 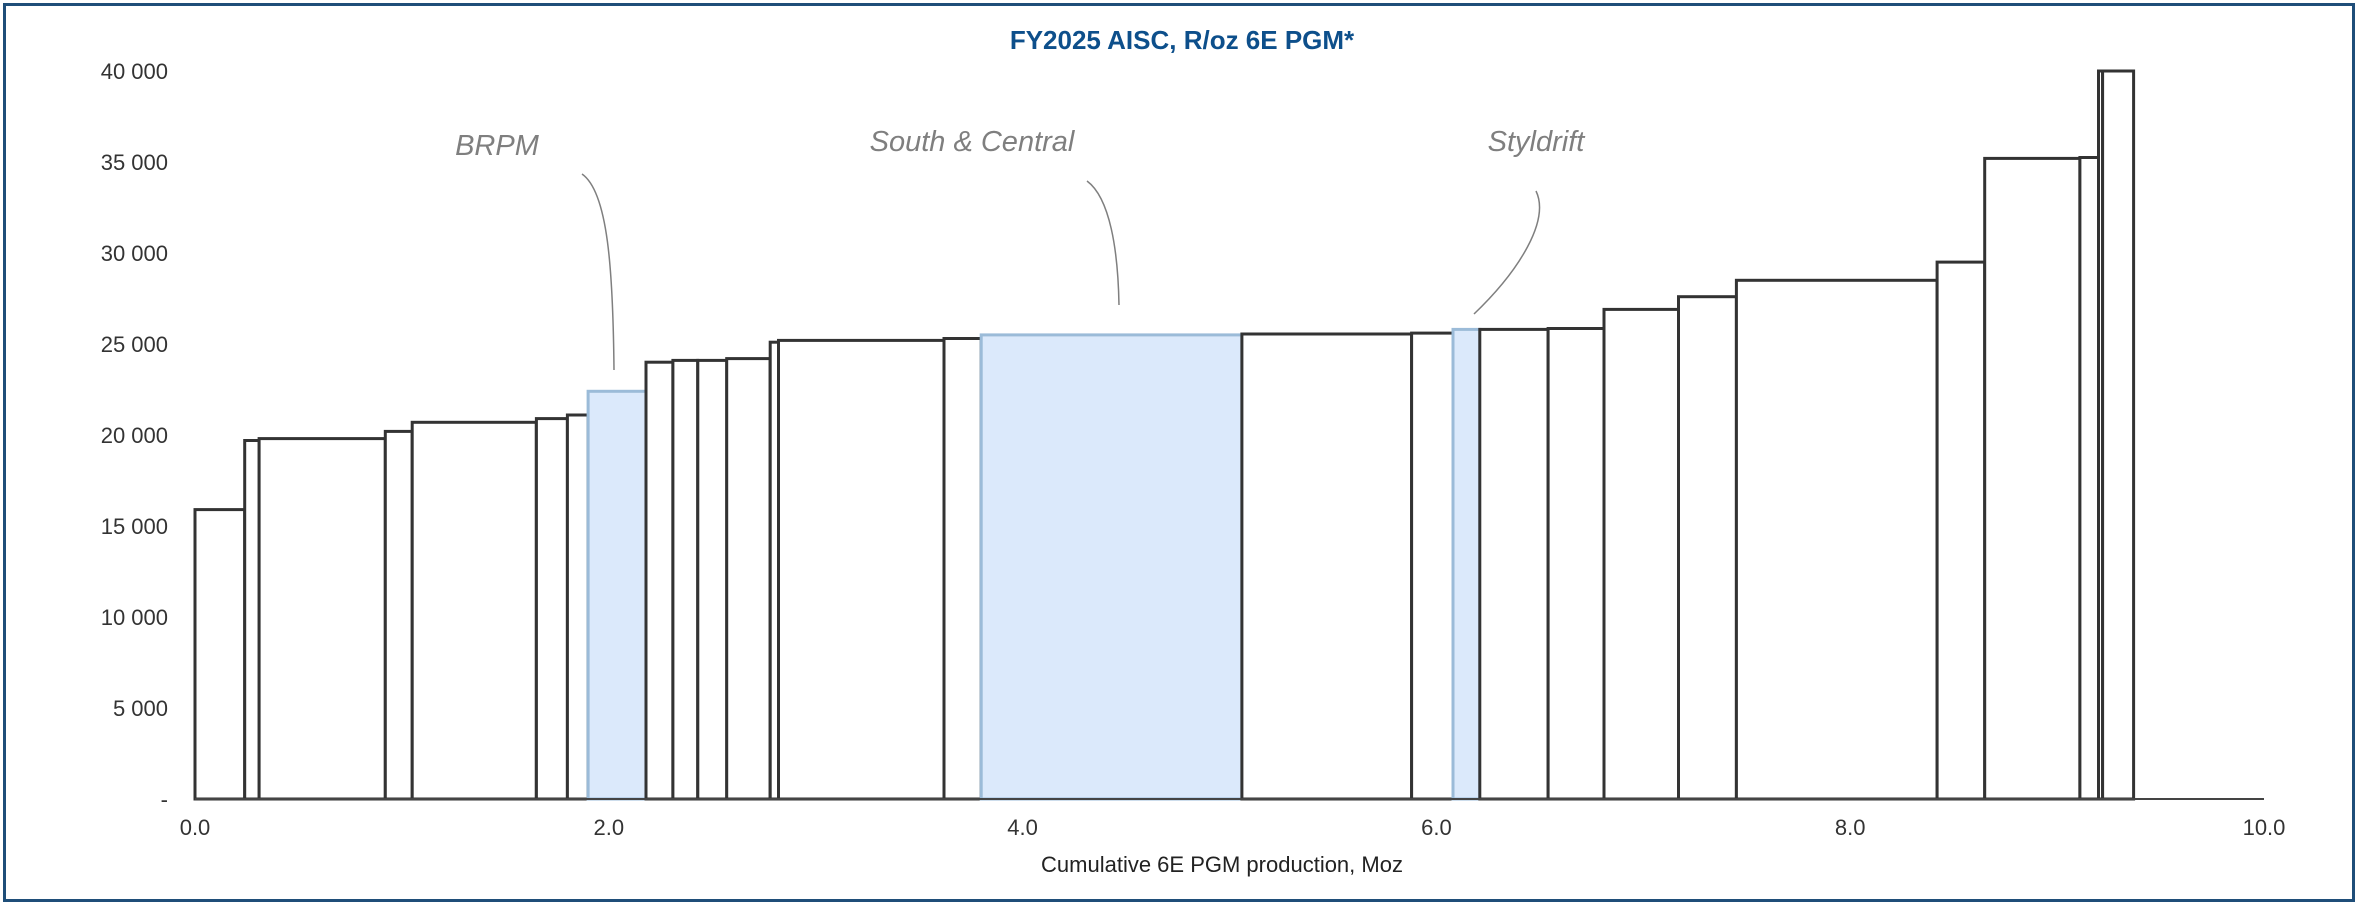 I want to click on y-tick-label: 15 000, so click(x=134, y=526).